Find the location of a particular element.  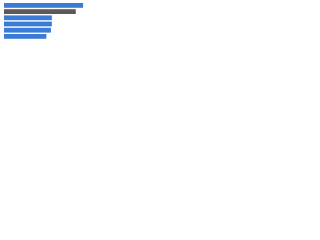

chart is located at coordinates (44, 21).